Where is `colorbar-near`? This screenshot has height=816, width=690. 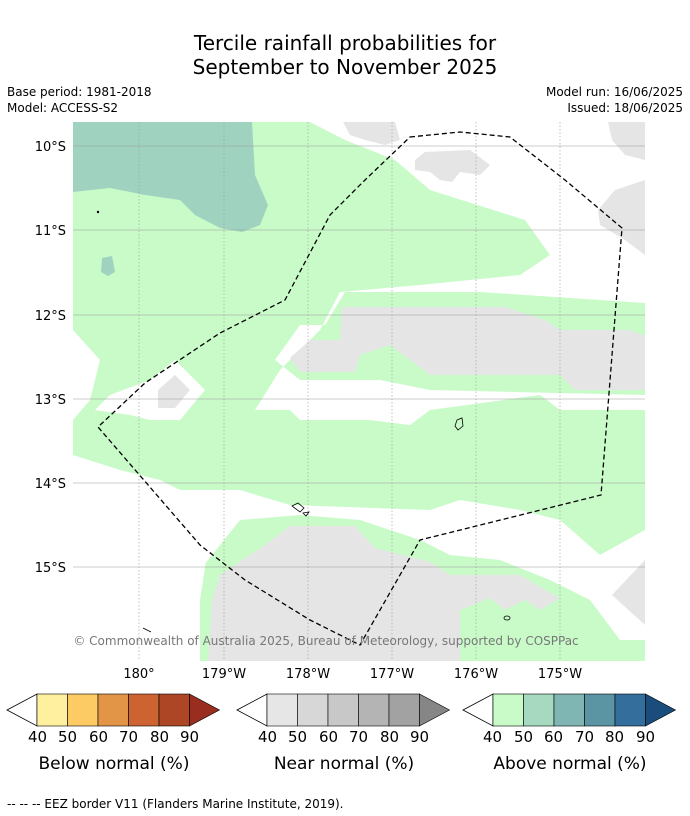
colorbar-near is located at coordinates (343, 710).